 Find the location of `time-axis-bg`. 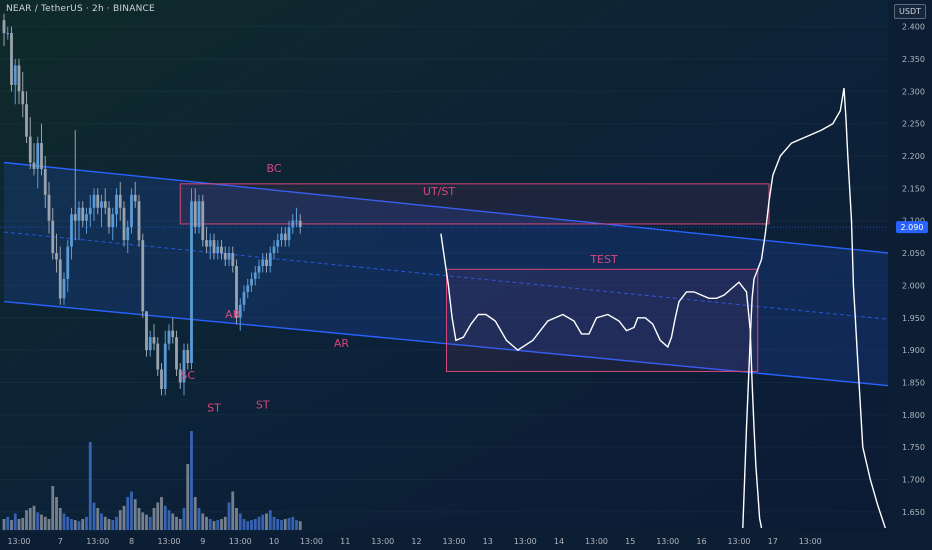

time-axis-bg is located at coordinates (444, 541).